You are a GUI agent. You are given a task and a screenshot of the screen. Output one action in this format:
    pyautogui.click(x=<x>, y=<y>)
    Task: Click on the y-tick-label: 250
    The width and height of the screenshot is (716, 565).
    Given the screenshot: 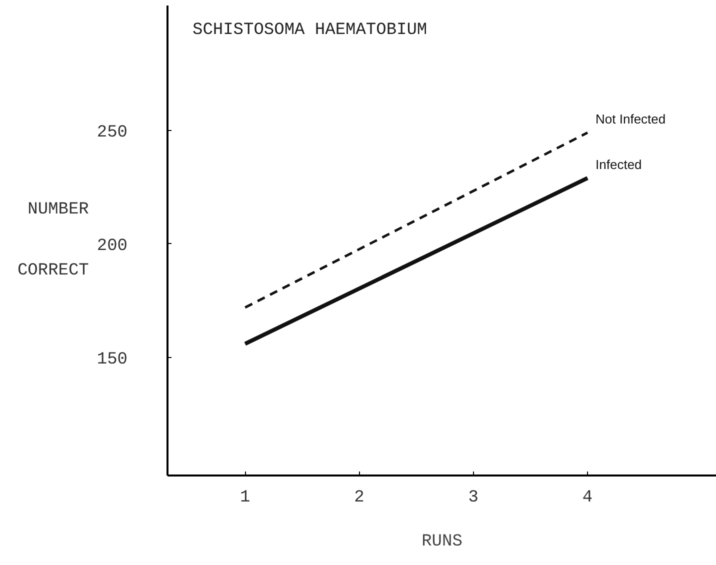 What is the action you would take?
    pyautogui.click(x=112, y=132)
    